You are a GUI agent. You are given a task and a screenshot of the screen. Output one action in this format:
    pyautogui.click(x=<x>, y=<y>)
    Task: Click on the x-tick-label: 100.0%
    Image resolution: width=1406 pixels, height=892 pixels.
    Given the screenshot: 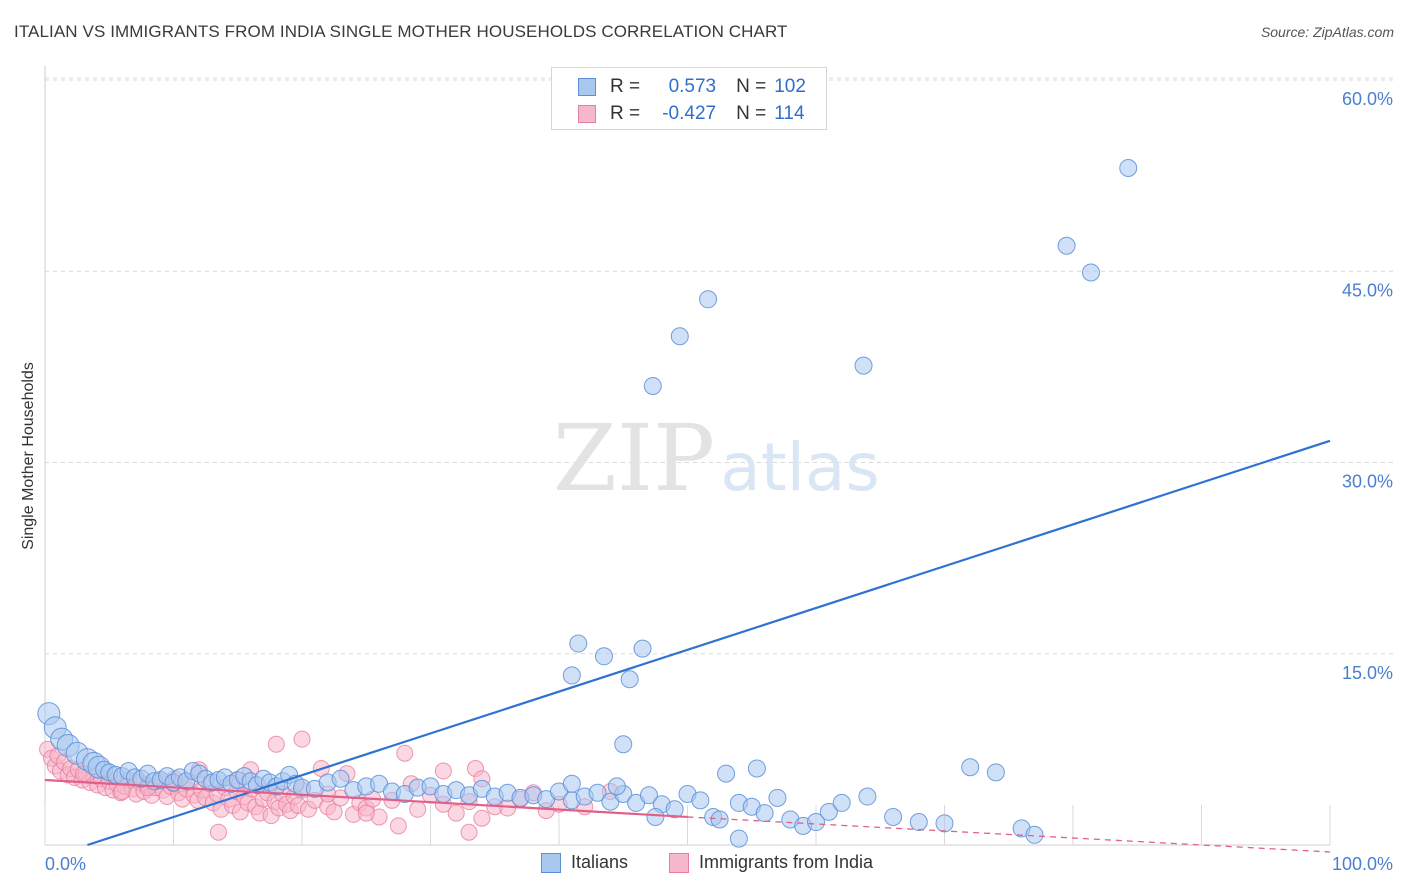 What is the action you would take?
    pyautogui.click(x=1362, y=864)
    